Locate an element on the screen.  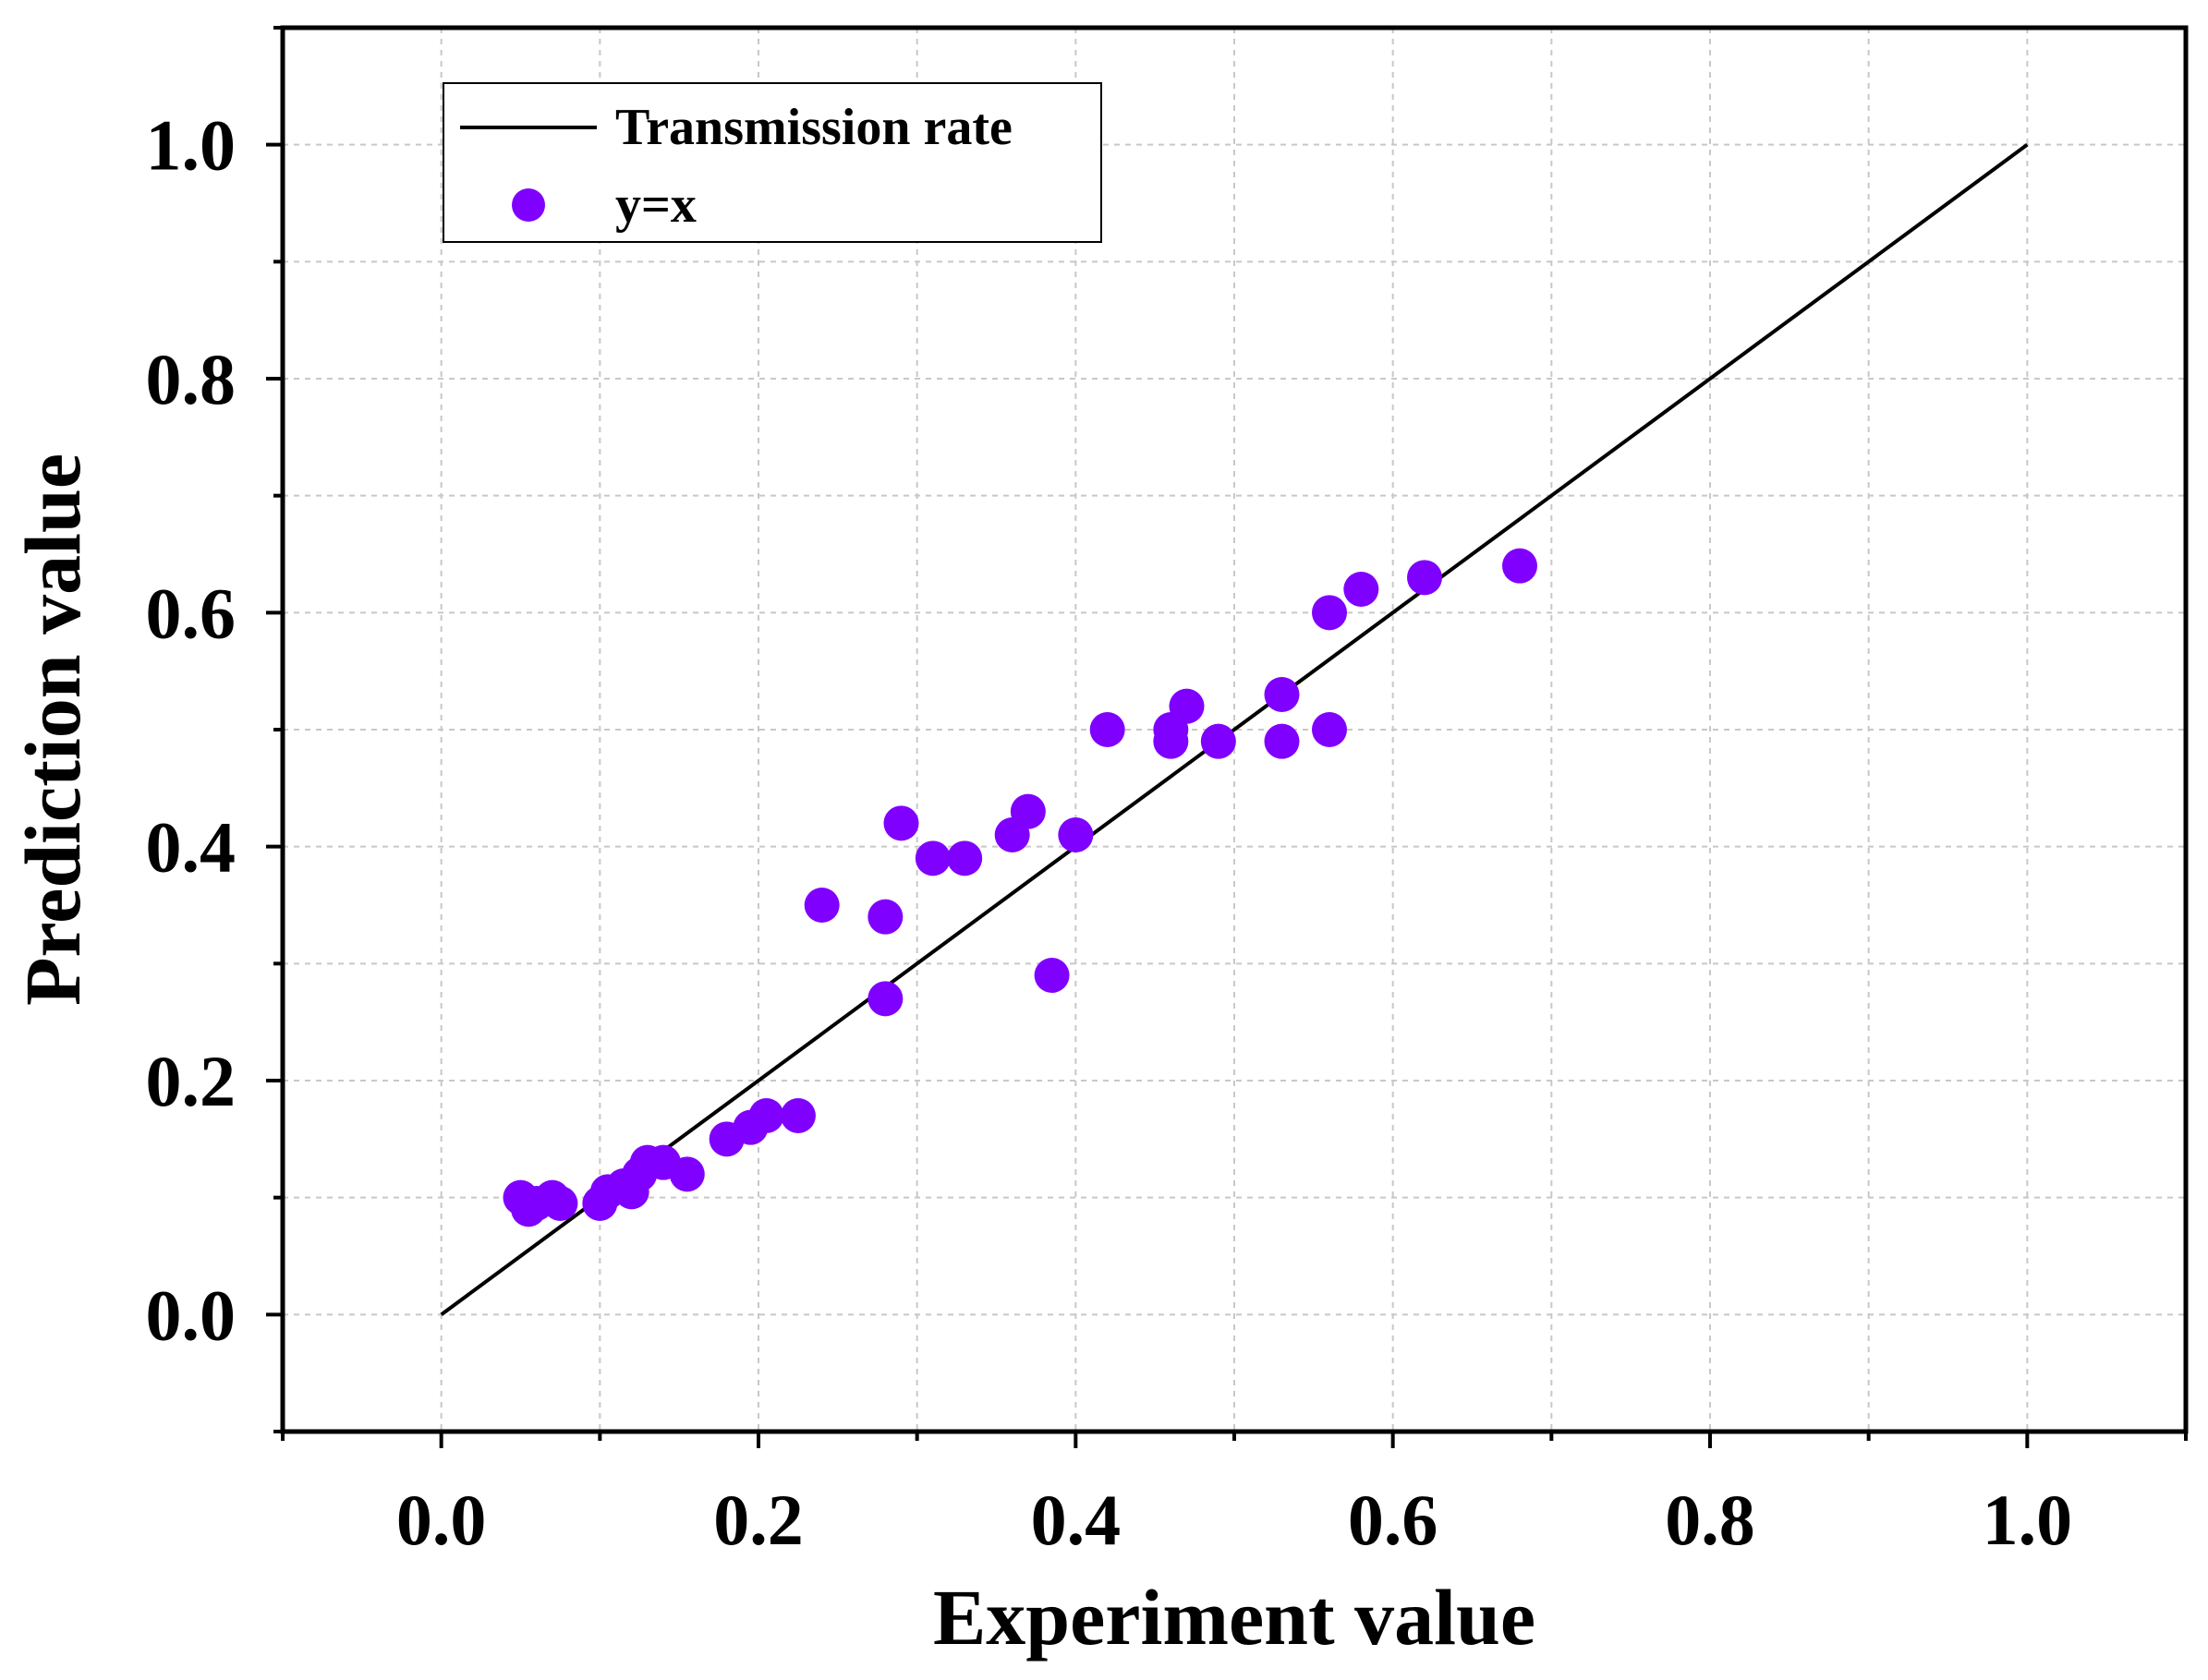
legend: Transmission rate y=x is located at coordinates (772, 162).